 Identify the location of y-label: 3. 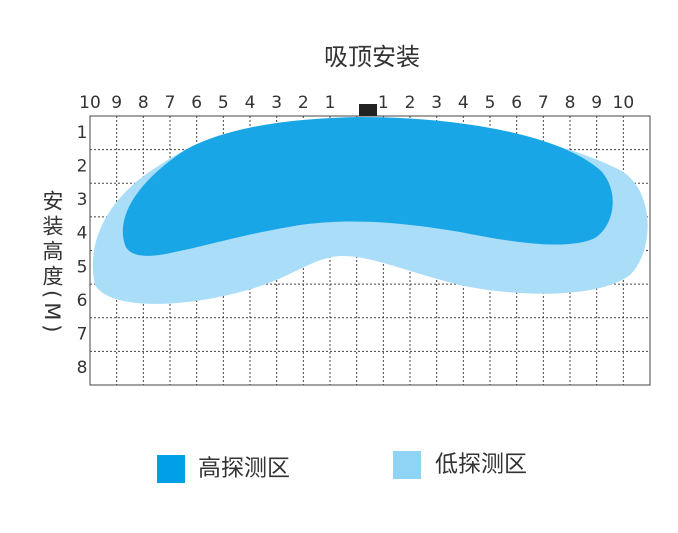
(82, 200).